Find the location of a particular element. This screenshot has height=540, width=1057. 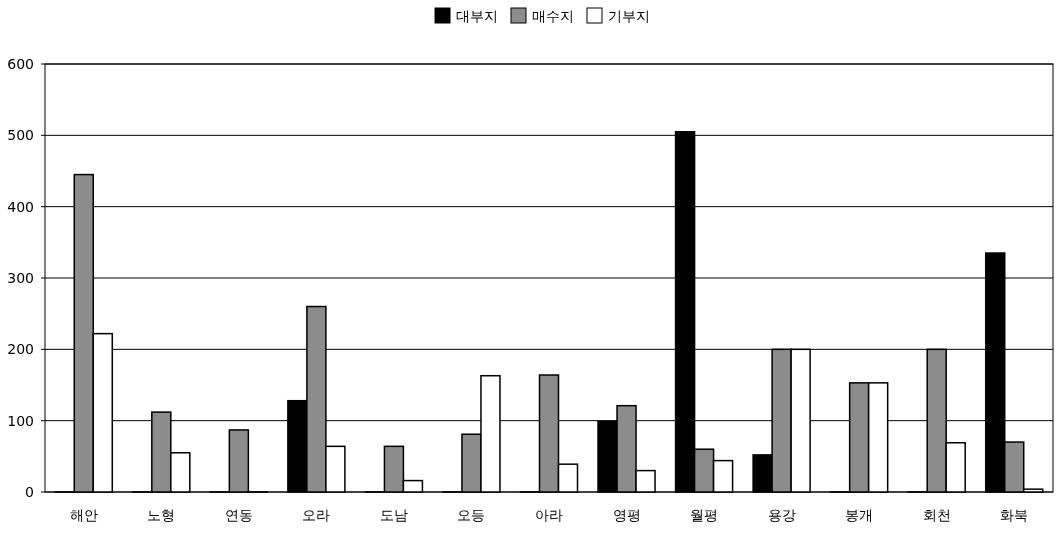

y-tick-label: 400 is located at coordinates (20, 206).